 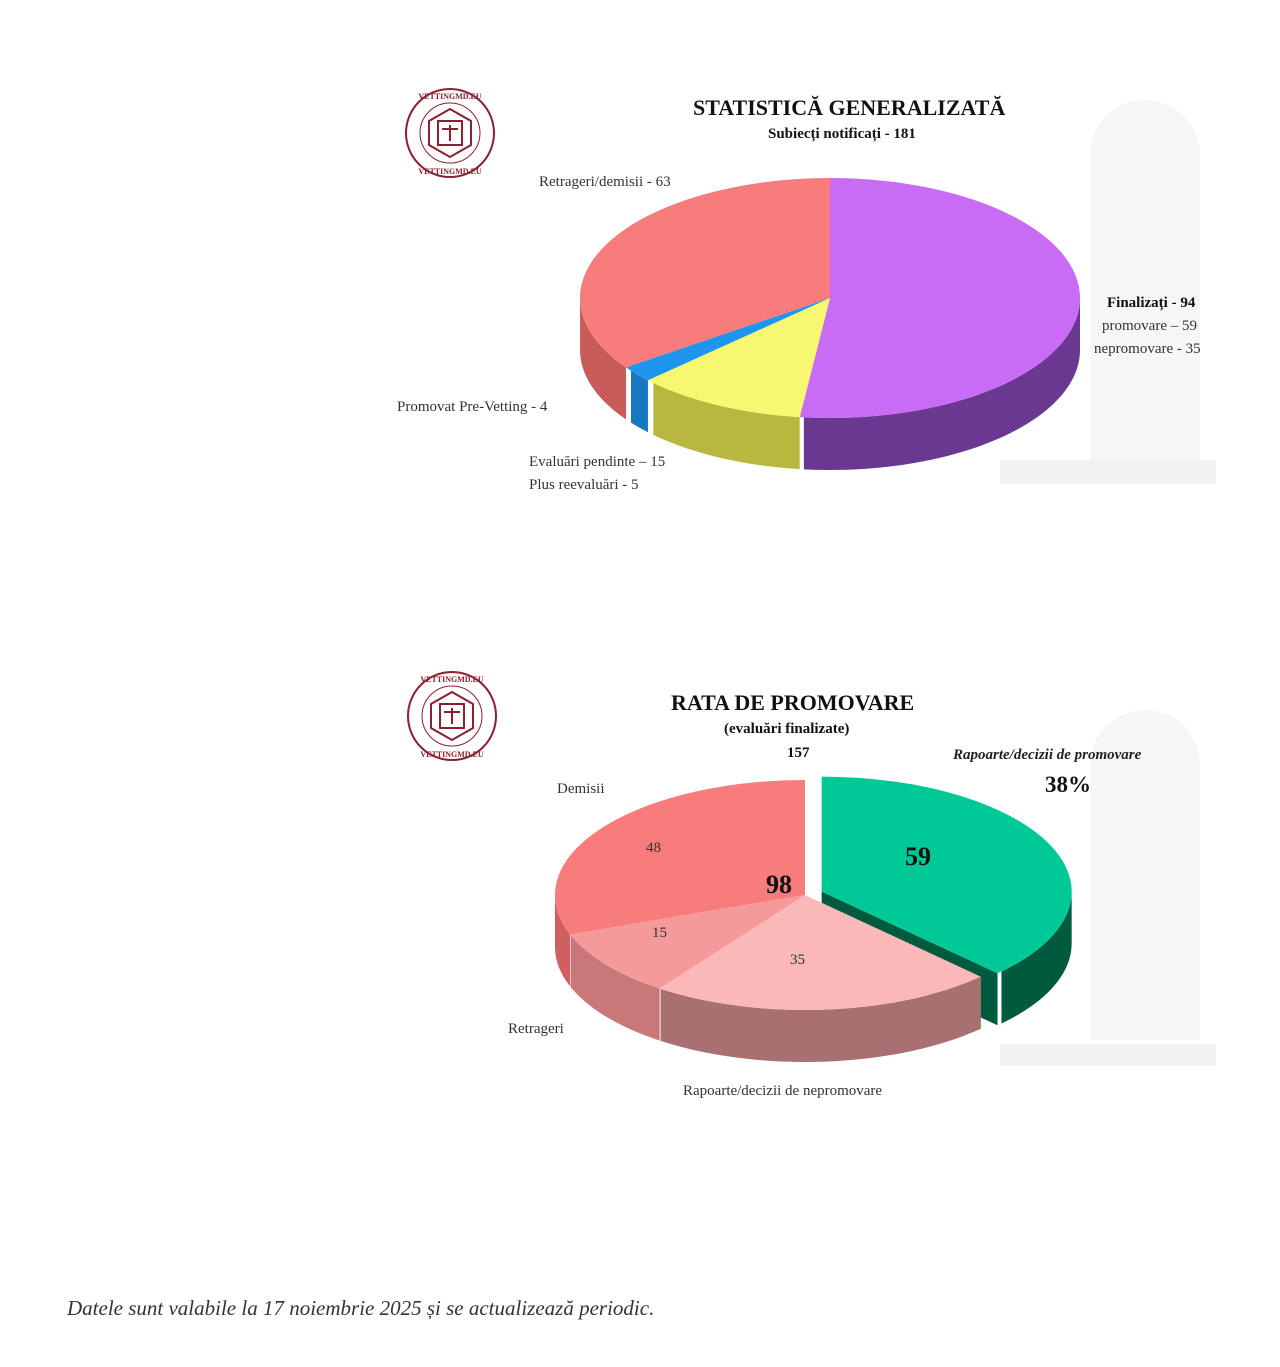 What do you see at coordinates (1149, 326) in the screenshot?
I see `chart1-label-promovare: promovare – 59` at bounding box center [1149, 326].